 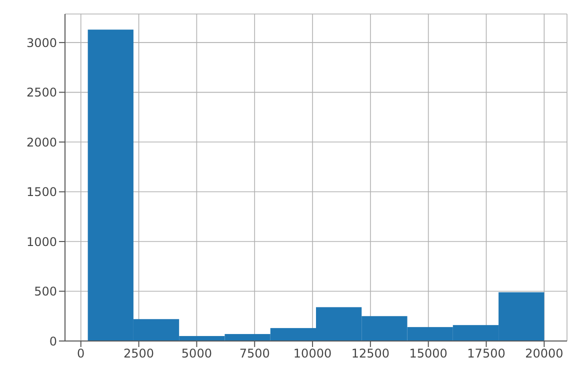 What do you see at coordinates (41, 93) in the screenshot?
I see `y-tick-label: 2500` at bounding box center [41, 93].